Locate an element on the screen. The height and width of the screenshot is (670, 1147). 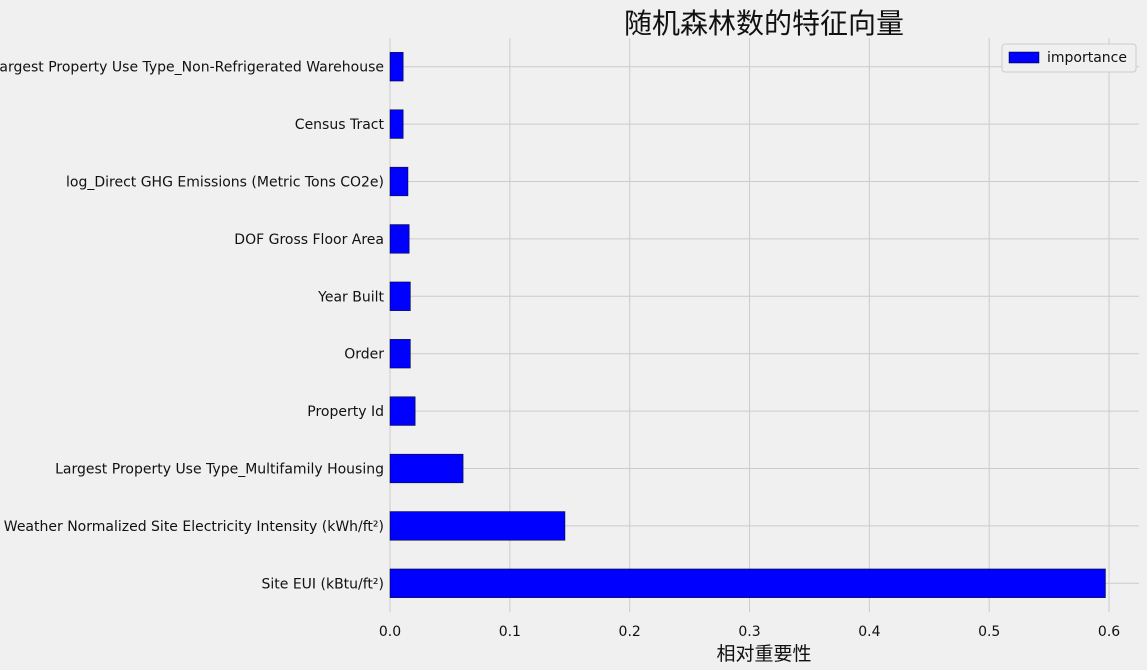
x-tick-label: 0.1 is located at coordinates (510, 632).